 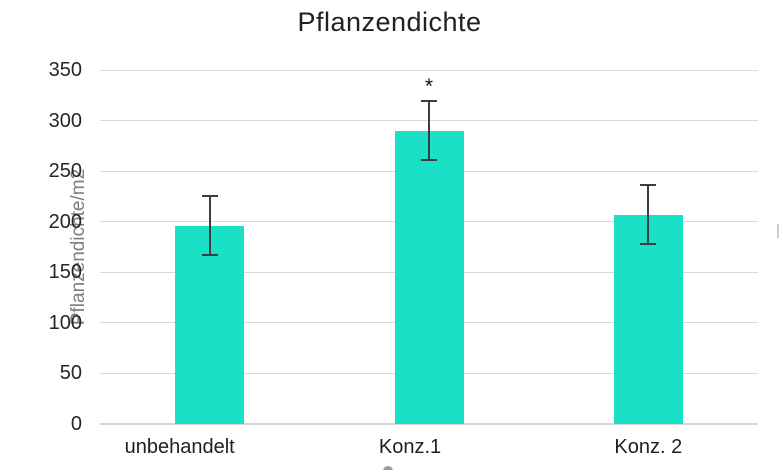 What do you see at coordinates (70, 373) in the screenshot?
I see `y-tick-label-50: 50` at bounding box center [70, 373].